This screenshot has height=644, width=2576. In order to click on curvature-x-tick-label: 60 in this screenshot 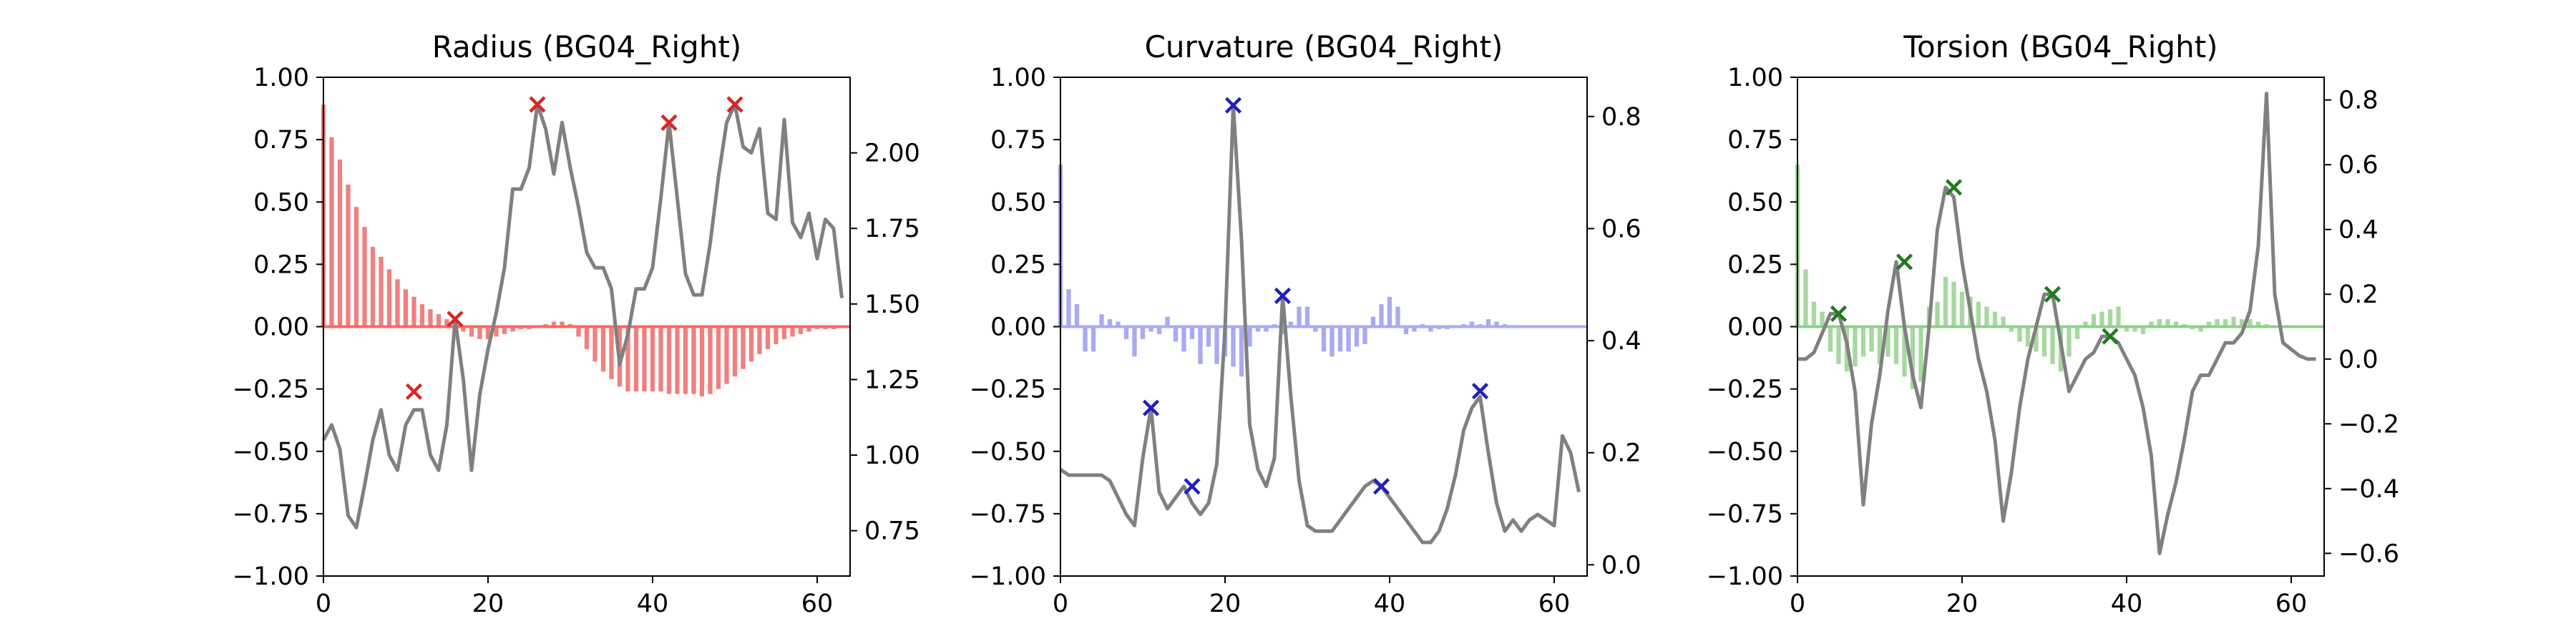, I will do `click(1554, 604)`.